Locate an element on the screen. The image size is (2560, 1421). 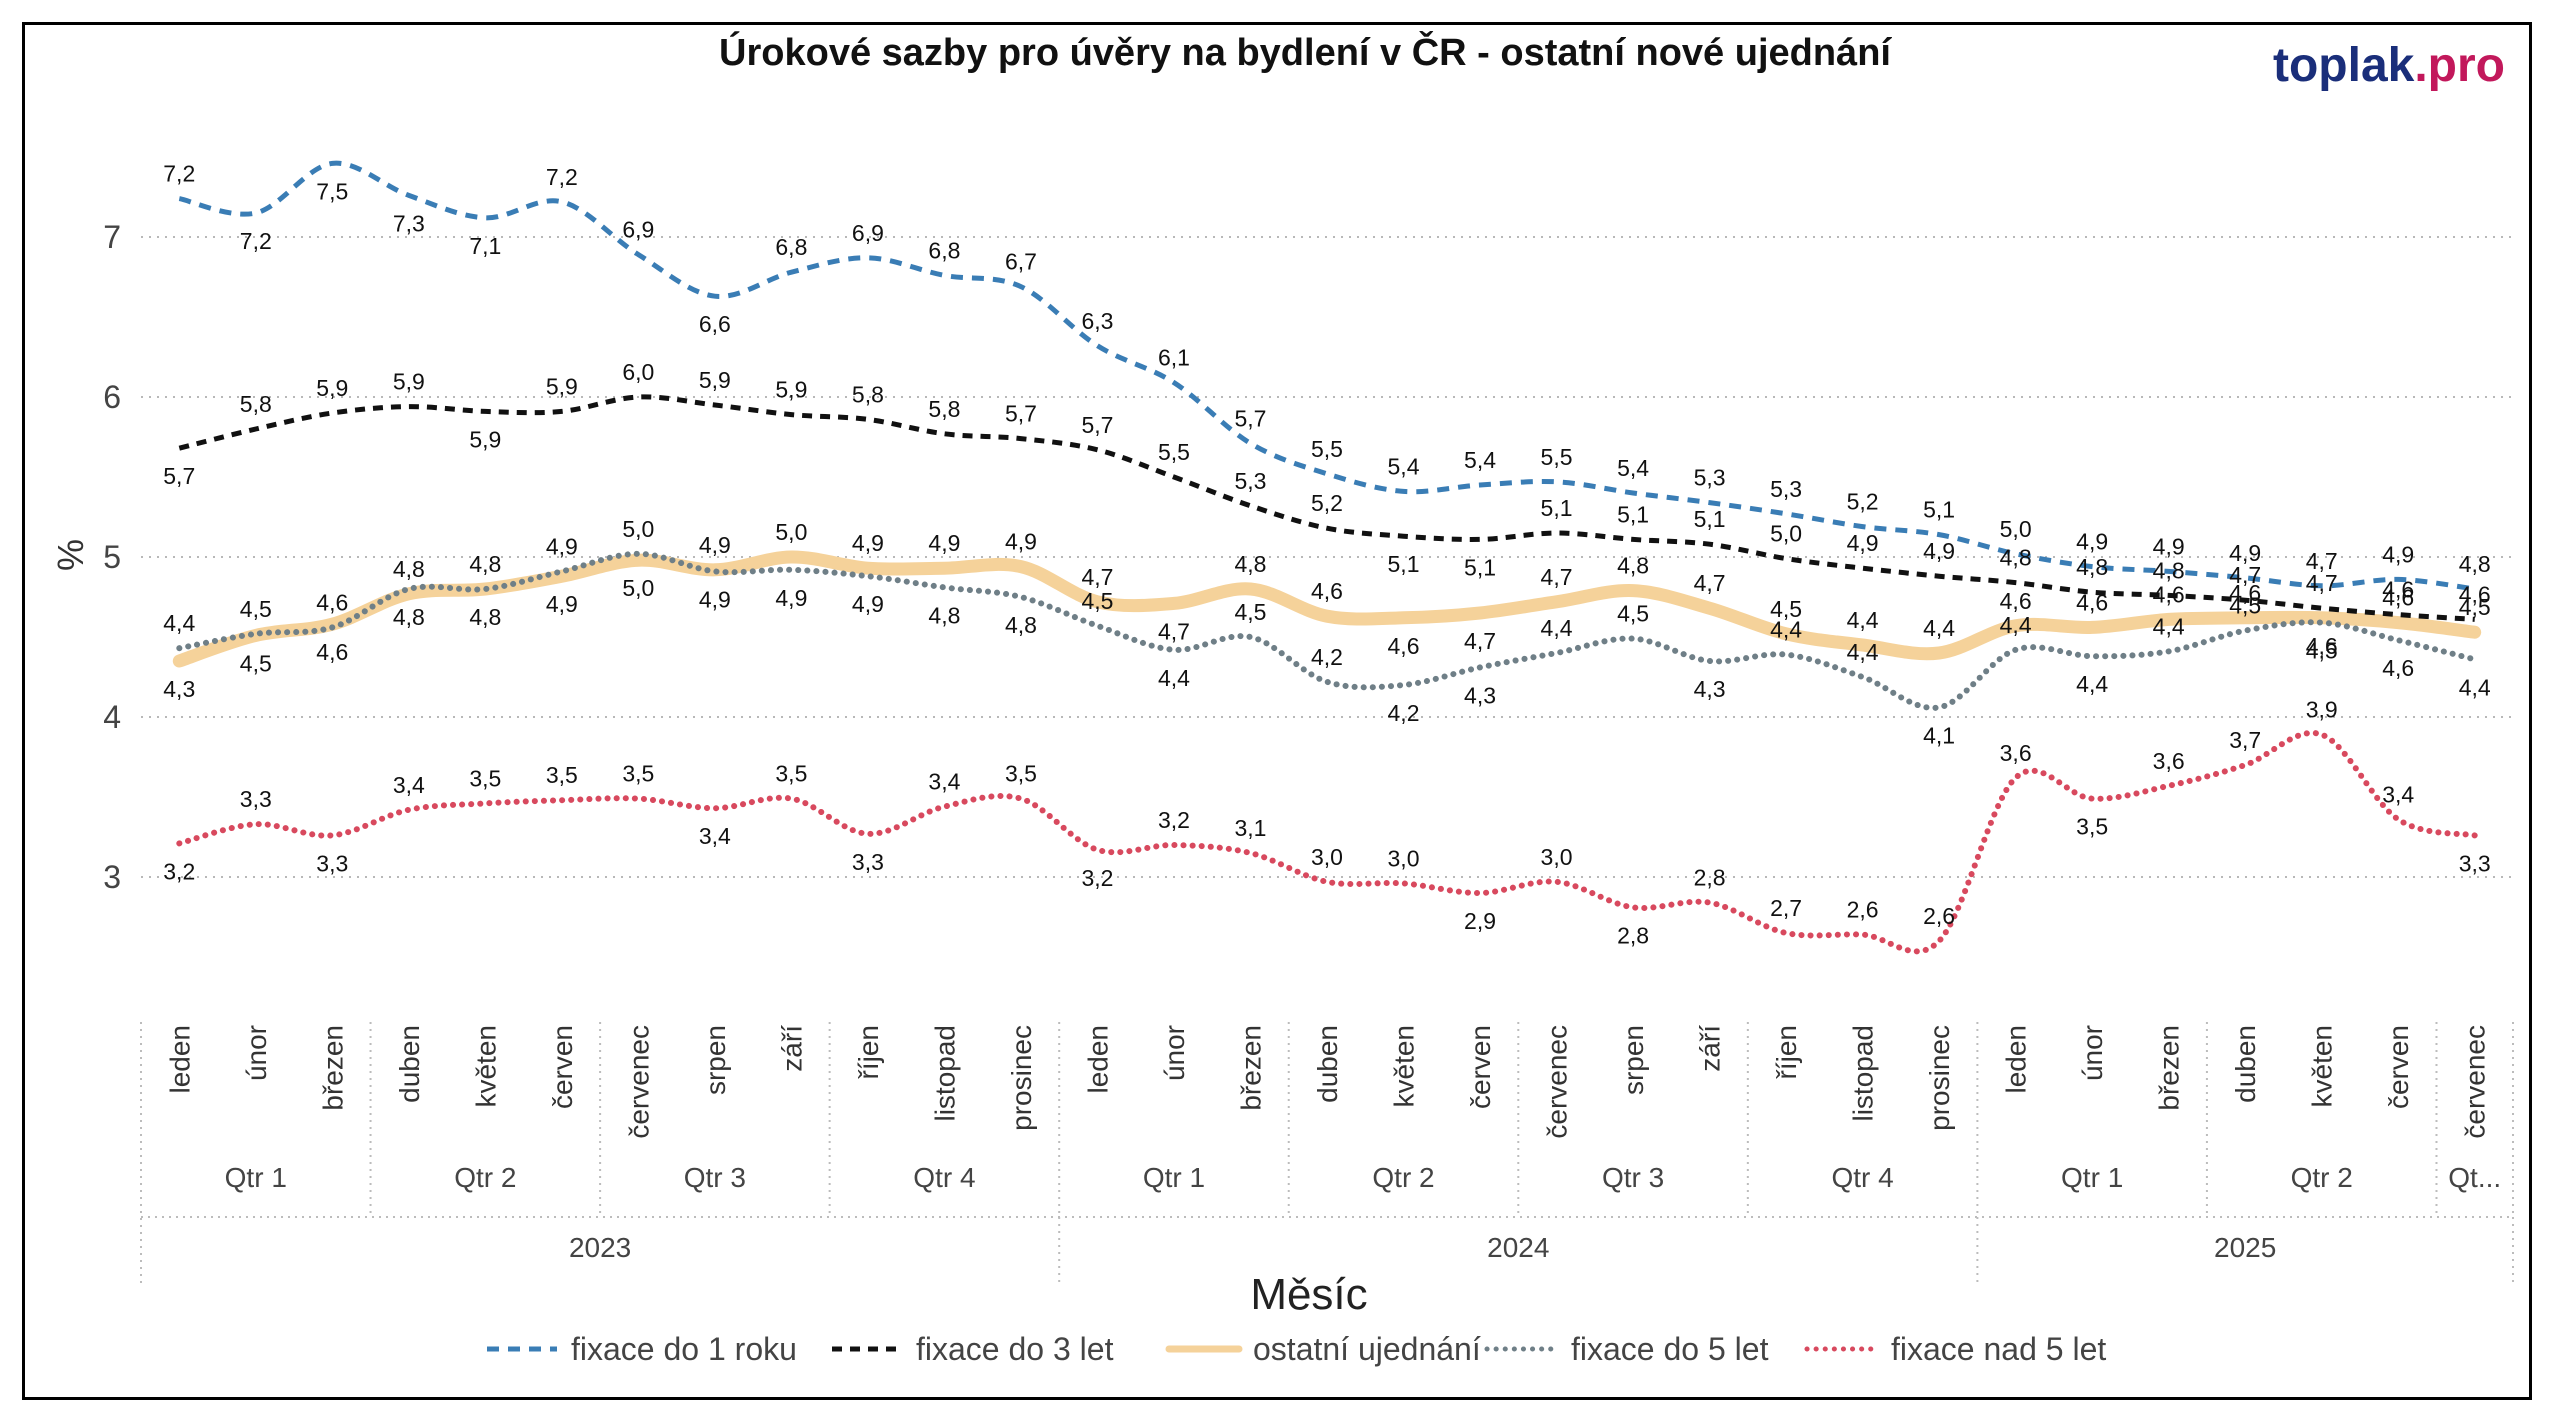
data-label: 2,6 is located at coordinates (1939, 916).